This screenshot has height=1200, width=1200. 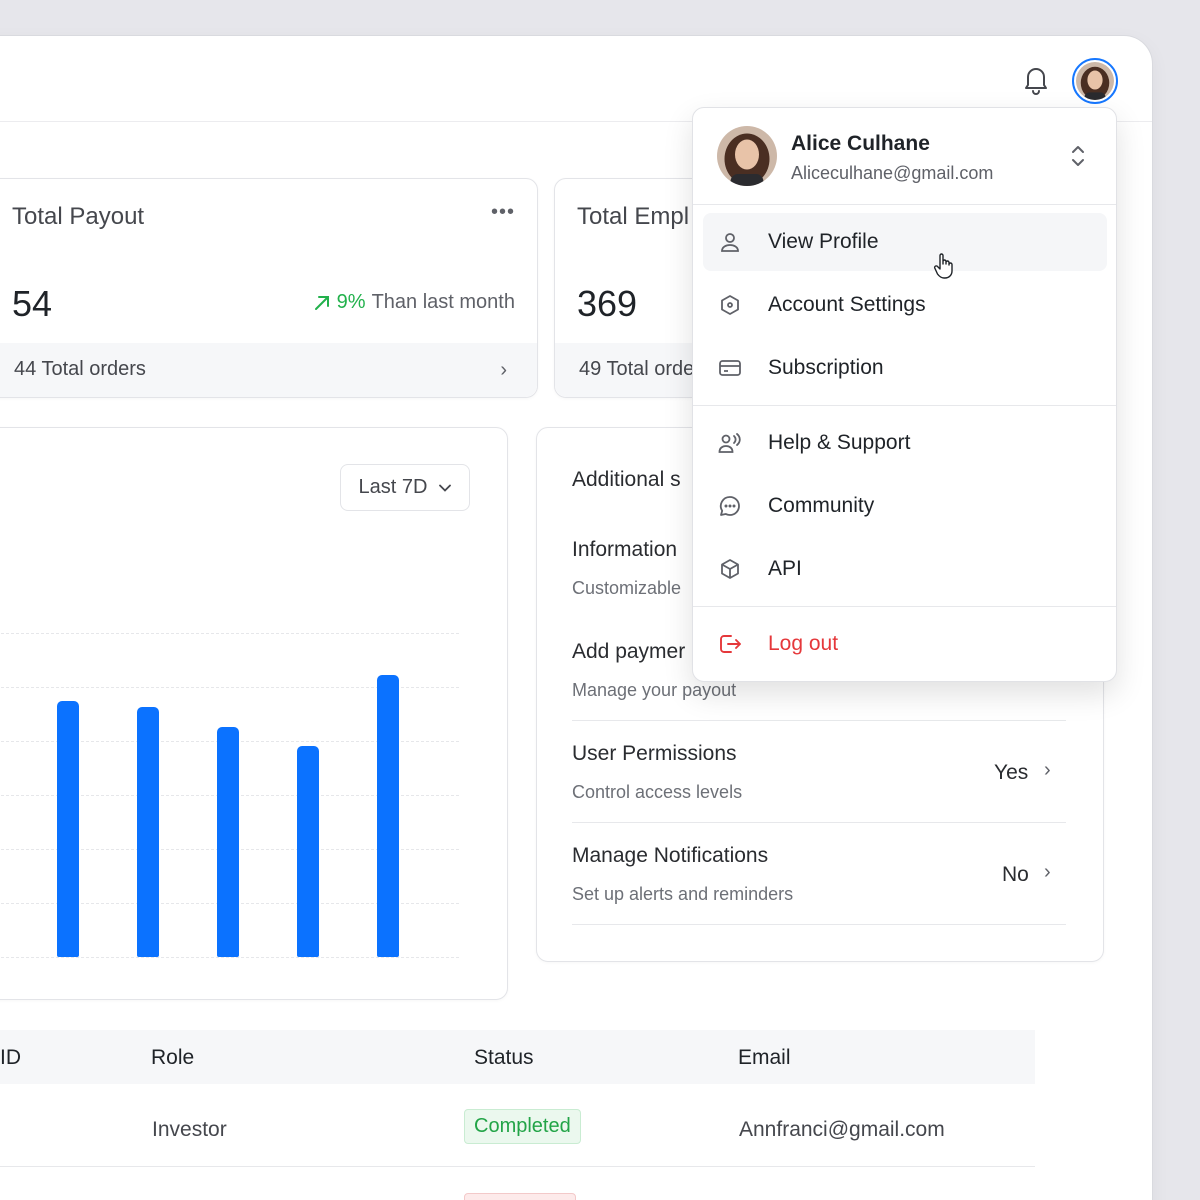 I want to click on arrow-up-right-icon, so click(x=321, y=302).